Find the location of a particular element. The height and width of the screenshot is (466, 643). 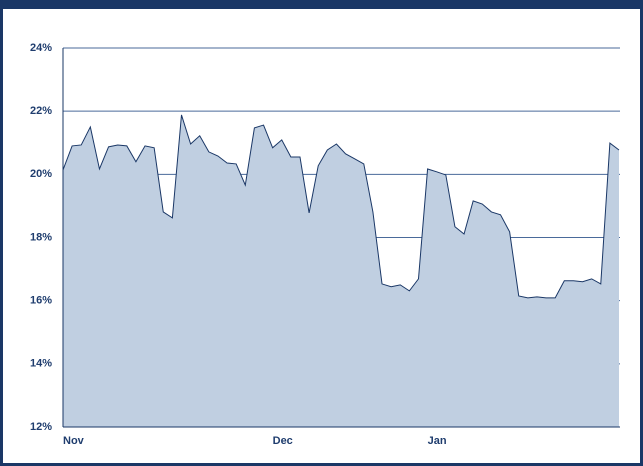

x-tick-label: Dec is located at coordinates (283, 441).